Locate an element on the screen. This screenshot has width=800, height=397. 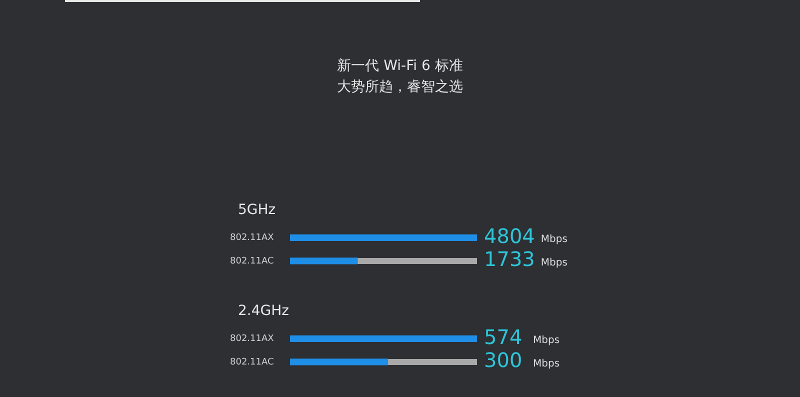
legend-title: 5GHz is located at coordinates (257, 210).